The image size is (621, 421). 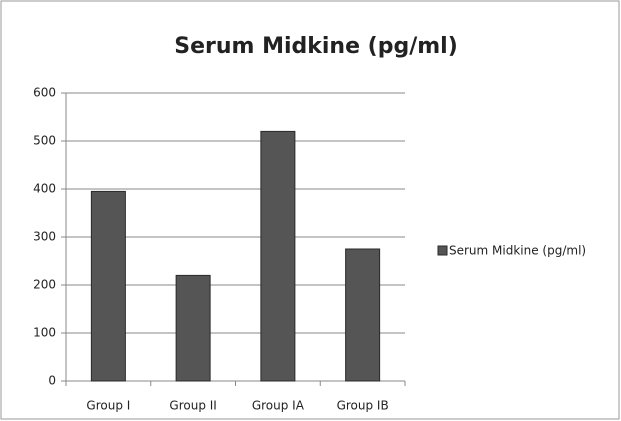 What do you see at coordinates (44, 189) in the screenshot?
I see `y-tick-label: 400` at bounding box center [44, 189].